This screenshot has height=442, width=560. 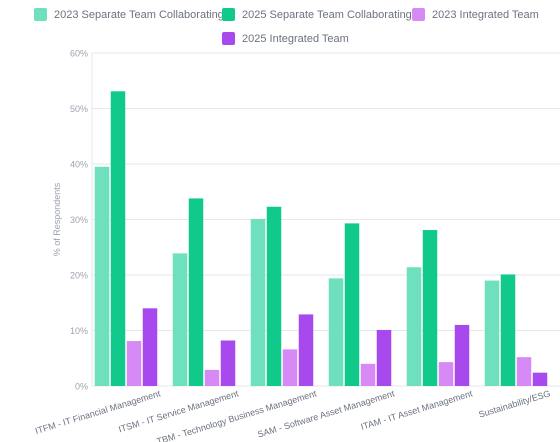 I want to click on y-tick-label: 30%, so click(x=79, y=220).